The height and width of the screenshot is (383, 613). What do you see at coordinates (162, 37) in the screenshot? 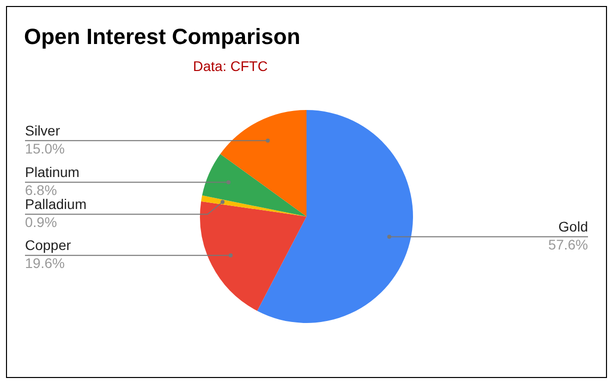
I see `chart-title: Open Interest Comparison` at bounding box center [162, 37].